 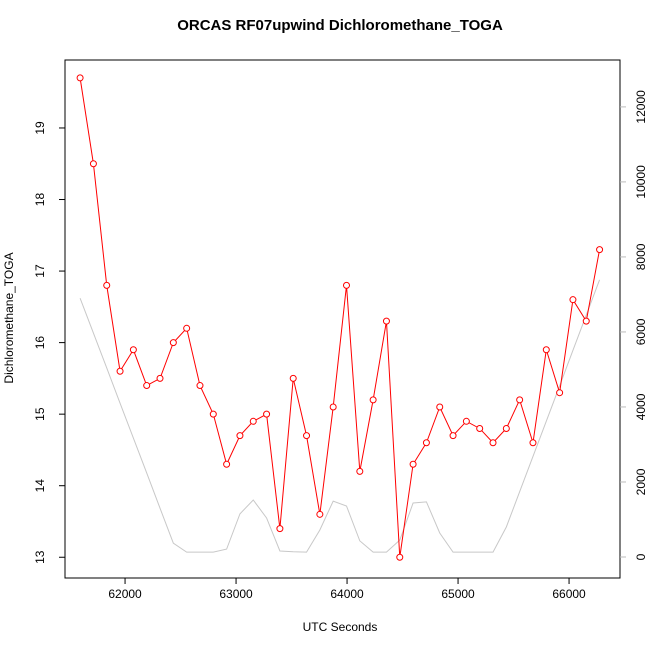 What do you see at coordinates (340, 627) in the screenshot?
I see `x-axis-label: UTC Seconds` at bounding box center [340, 627].